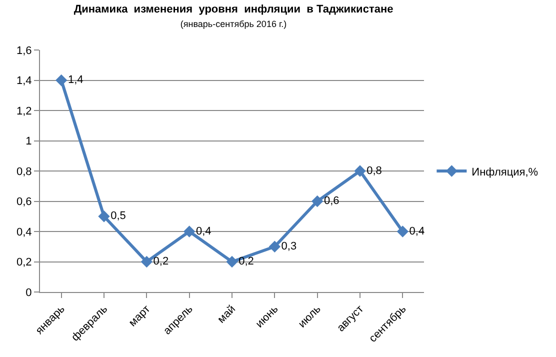  I want to click on y-tick-label: 1, so click(29, 142).